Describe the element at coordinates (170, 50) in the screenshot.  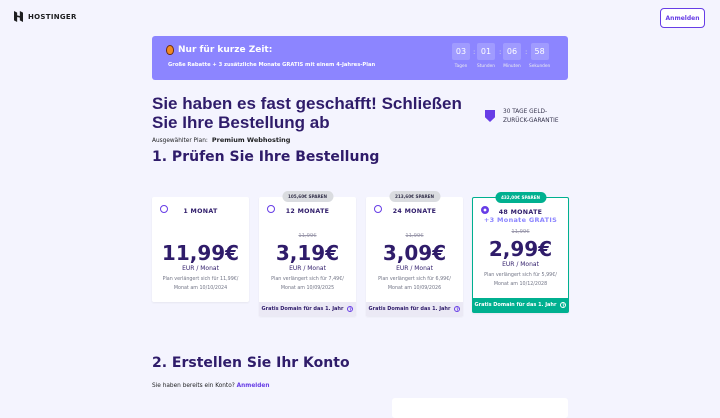
I see `fire-icon` at that location.